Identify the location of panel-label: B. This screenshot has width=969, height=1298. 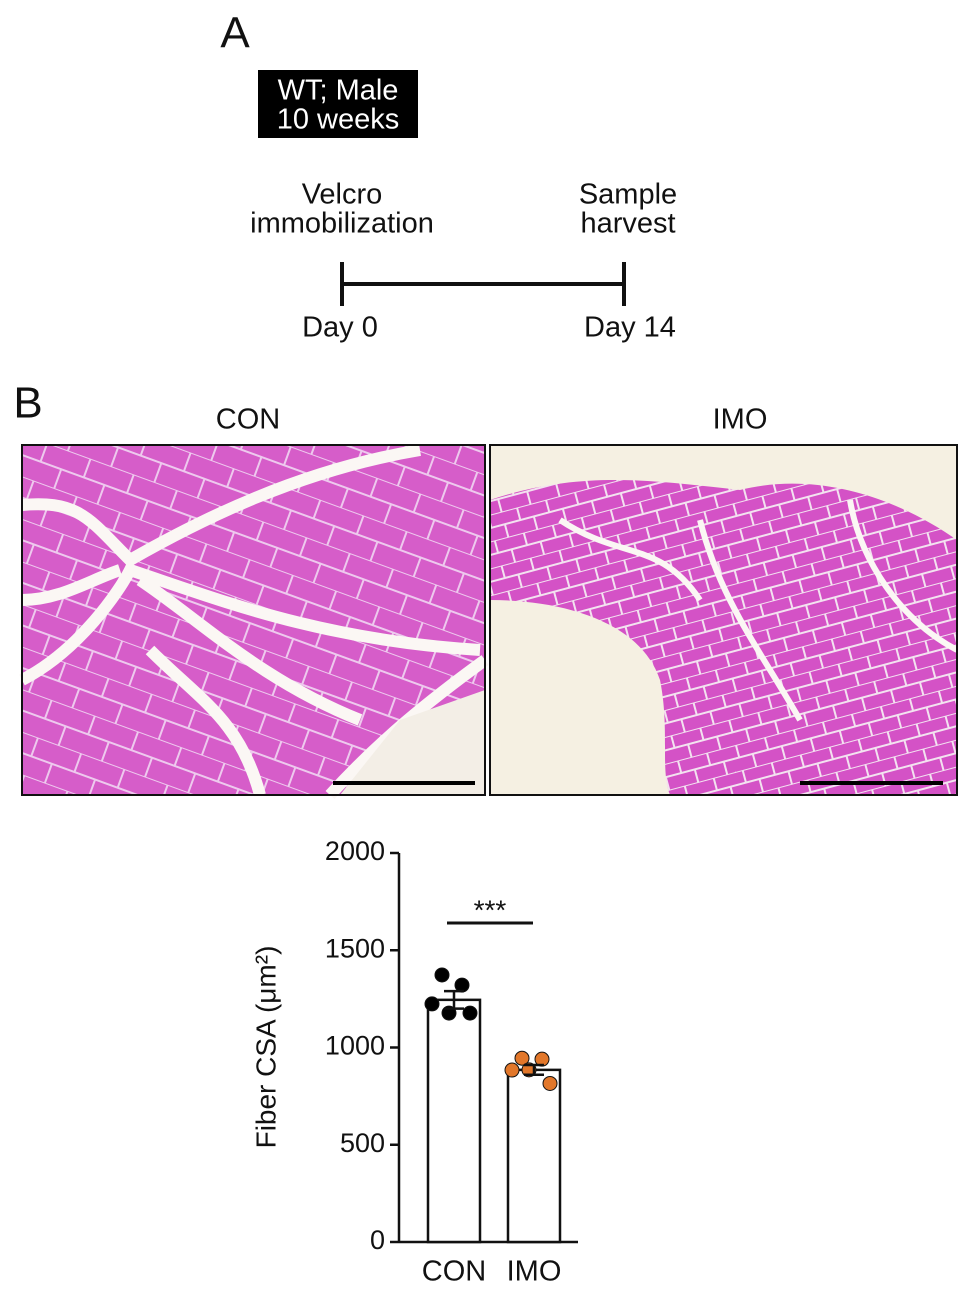
(27, 403).